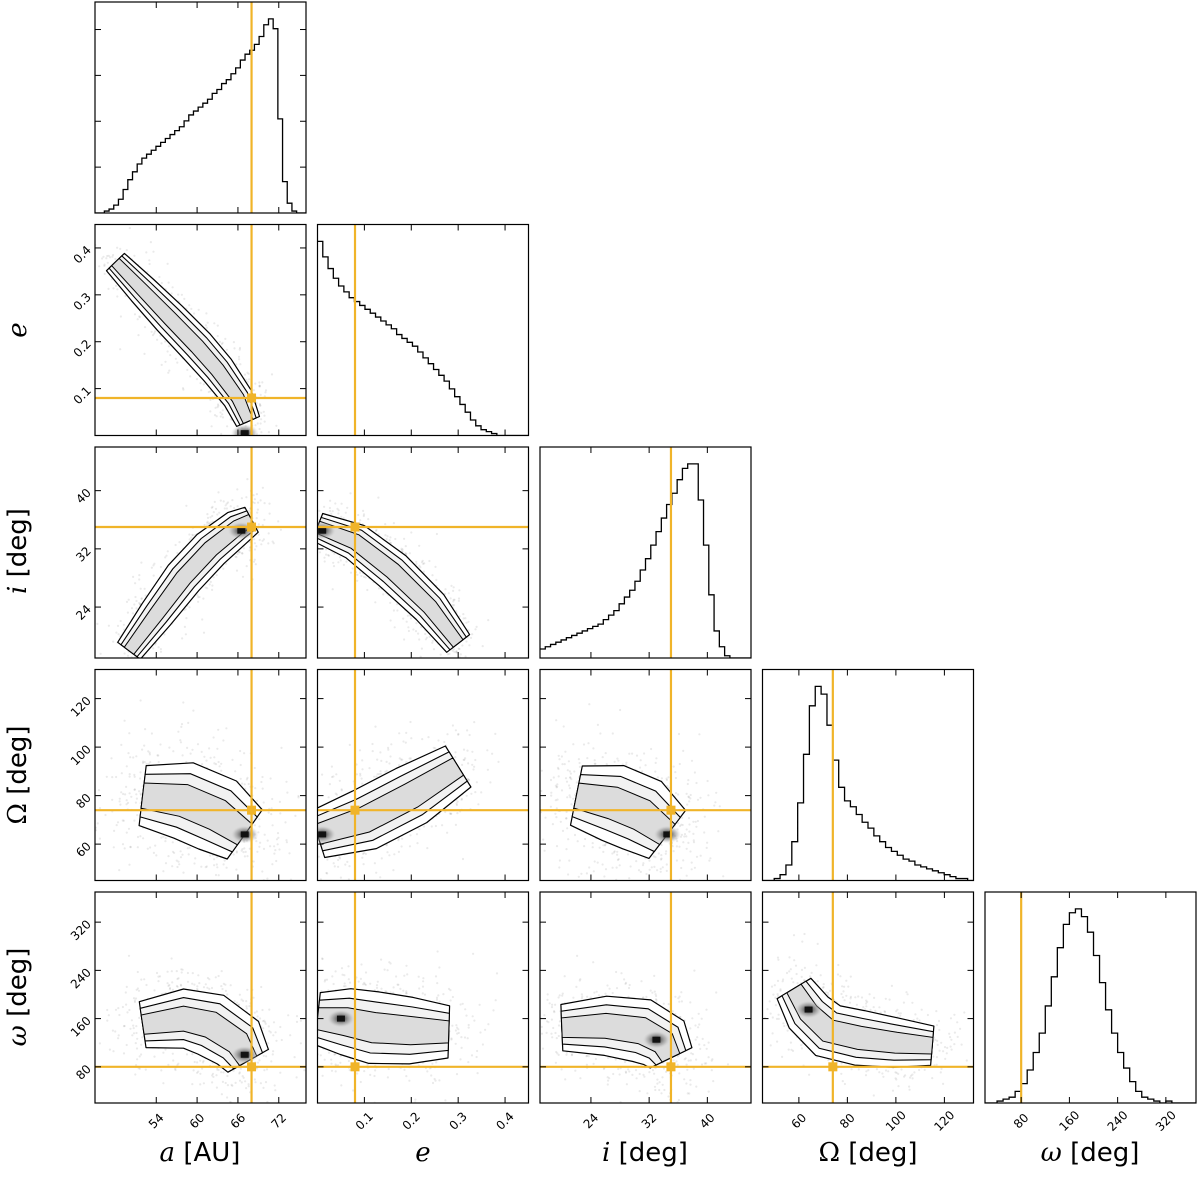 This screenshot has height=1198, width=1200. Describe the element at coordinates (896, 1121) in the screenshot. I see `xtick-label-Omega: 100` at that location.